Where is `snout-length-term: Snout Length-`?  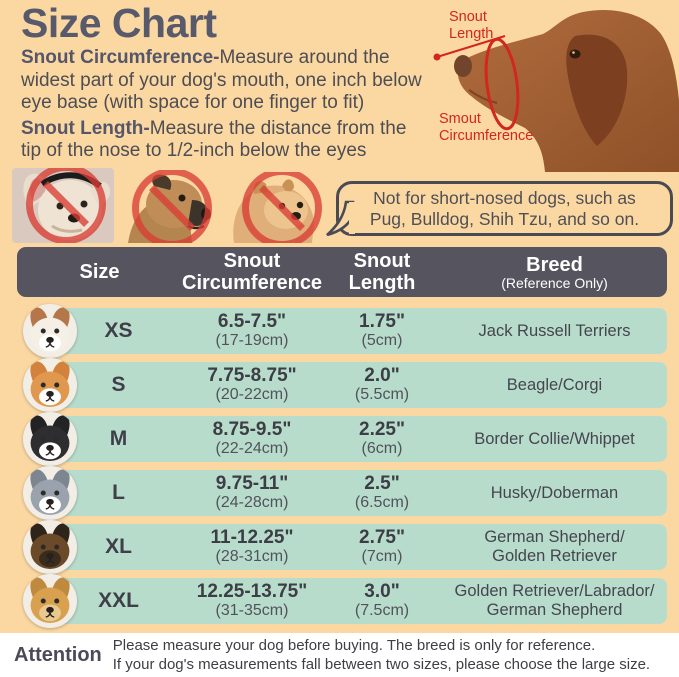
snout-length-term: Snout Length- is located at coordinates (85, 128).